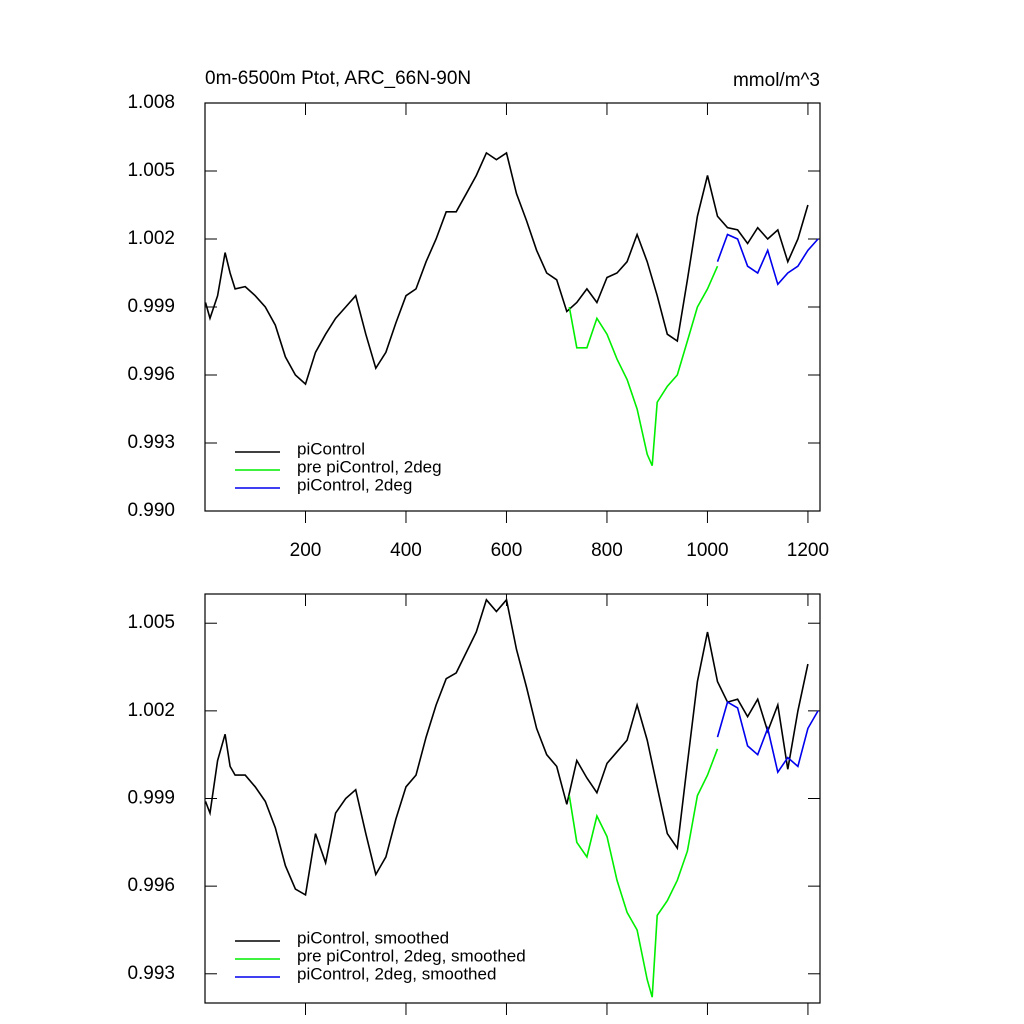 This screenshot has height=1024, width=1024. What do you see at coordinates (707, 550) in the screenshot?
I see `x-tick-label: 1000` at bounding box center [707, 550].